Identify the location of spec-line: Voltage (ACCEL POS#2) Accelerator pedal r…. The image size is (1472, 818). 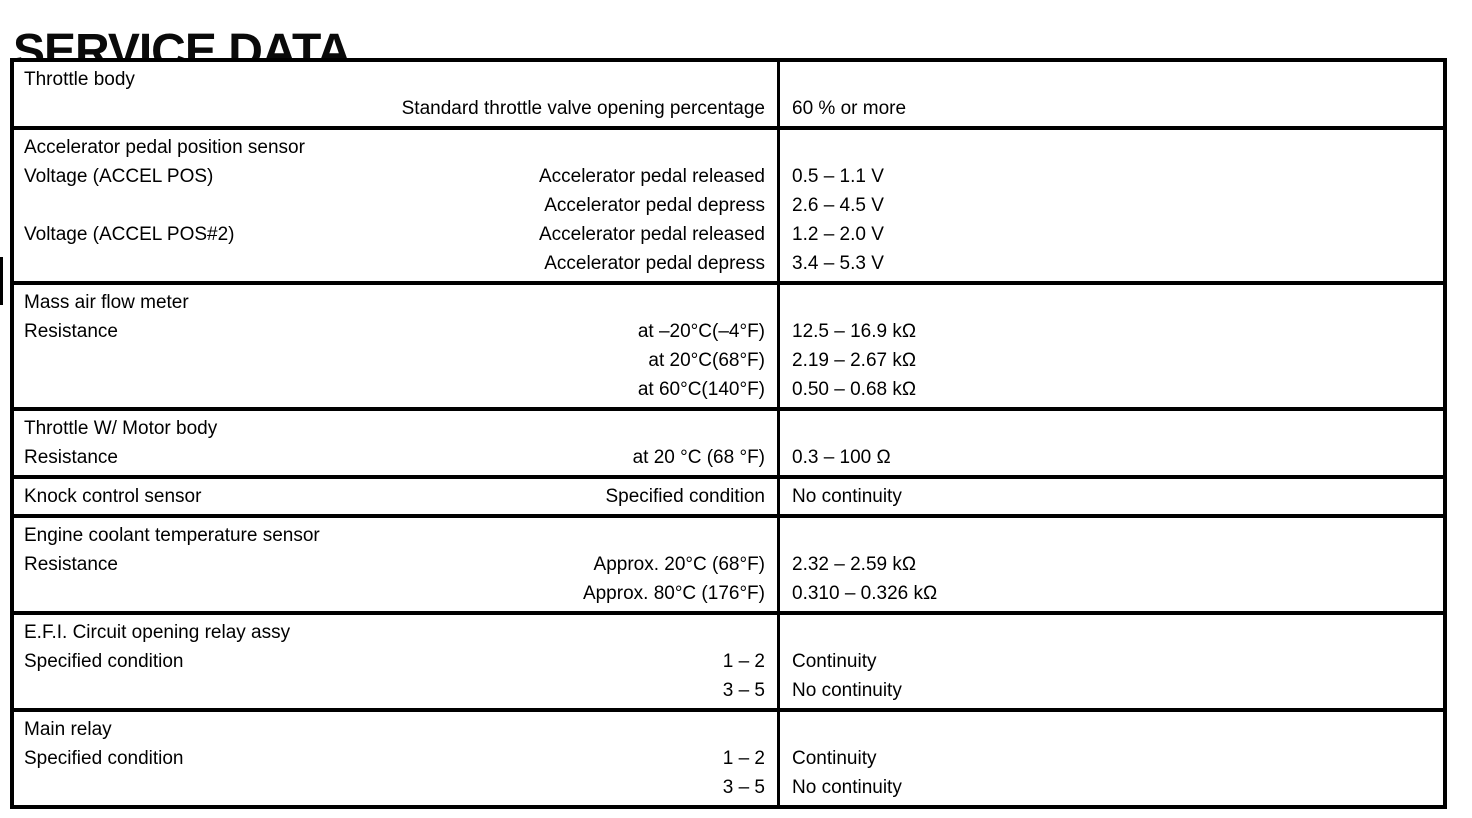
(394, 234).